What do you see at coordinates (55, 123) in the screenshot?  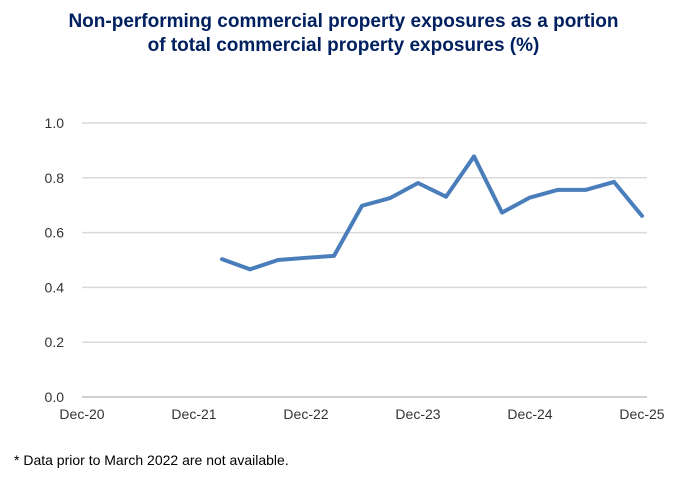 I see `y-tick-label: 1.0` at bounding box center [55, 123].